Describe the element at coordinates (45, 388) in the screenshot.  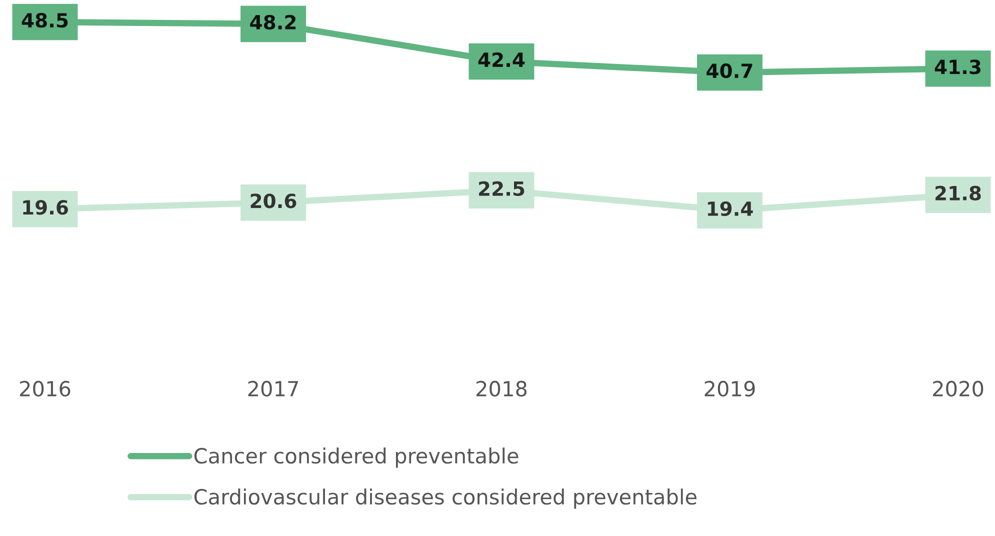
I see `x-tick-label: 2016` at that location.